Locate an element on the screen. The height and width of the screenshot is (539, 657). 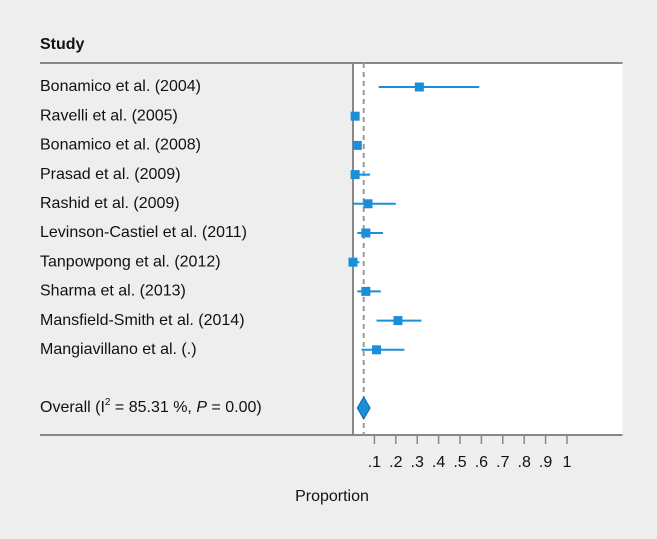
x-tick-label: .5 is located at coordinates (459, 462).